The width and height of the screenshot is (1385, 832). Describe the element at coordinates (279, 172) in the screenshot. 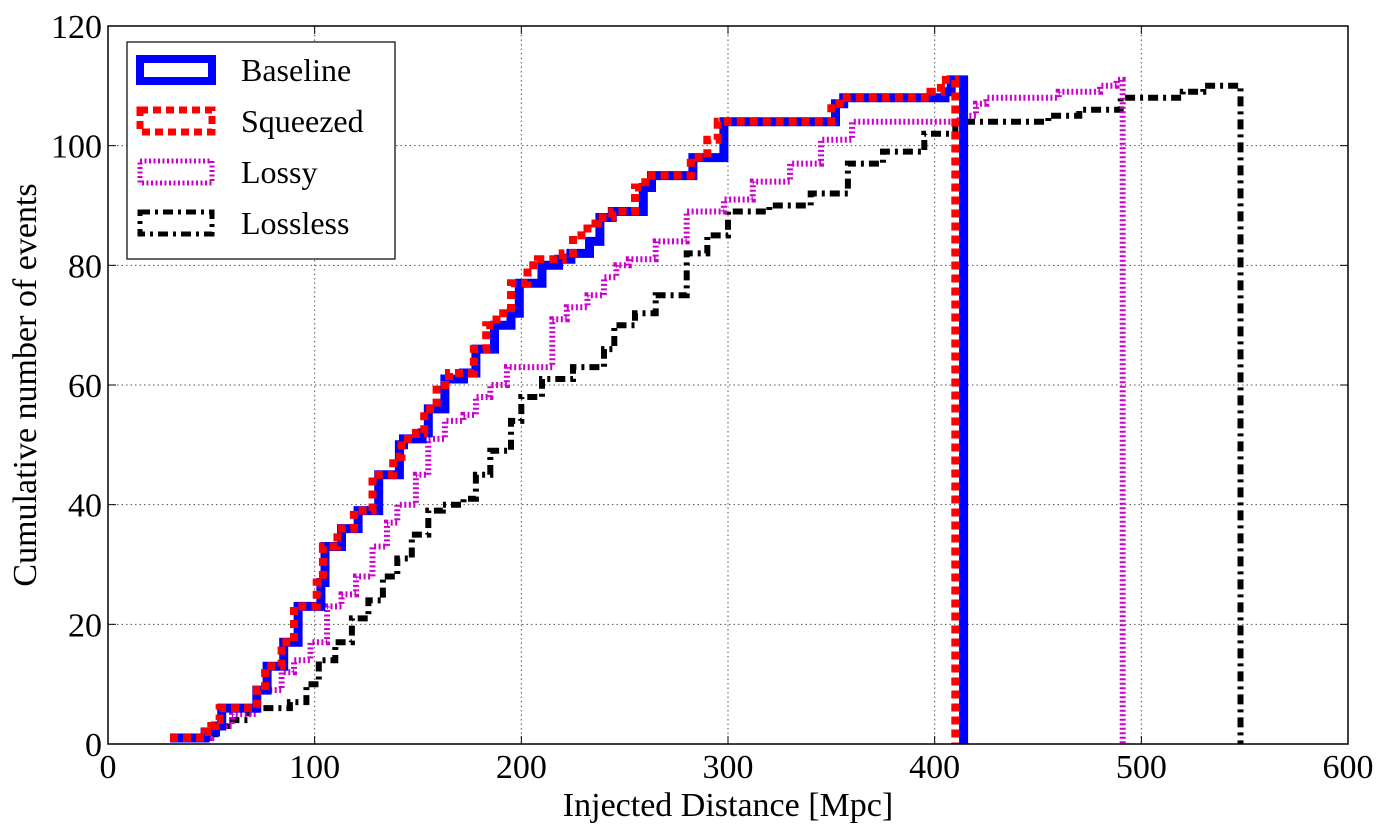

I see `legend-label-lossy: Lossy` at that location.